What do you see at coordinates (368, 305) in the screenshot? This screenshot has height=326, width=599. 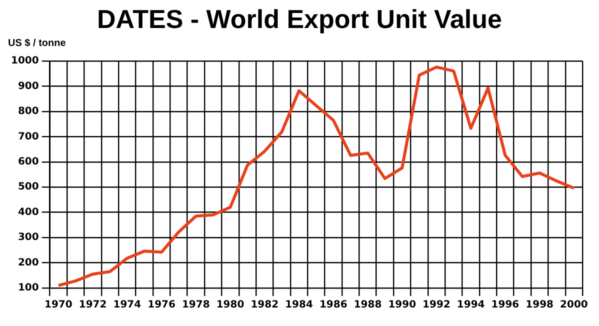 I see `x-tick-label: 1988` at bounding box center [368, 305].